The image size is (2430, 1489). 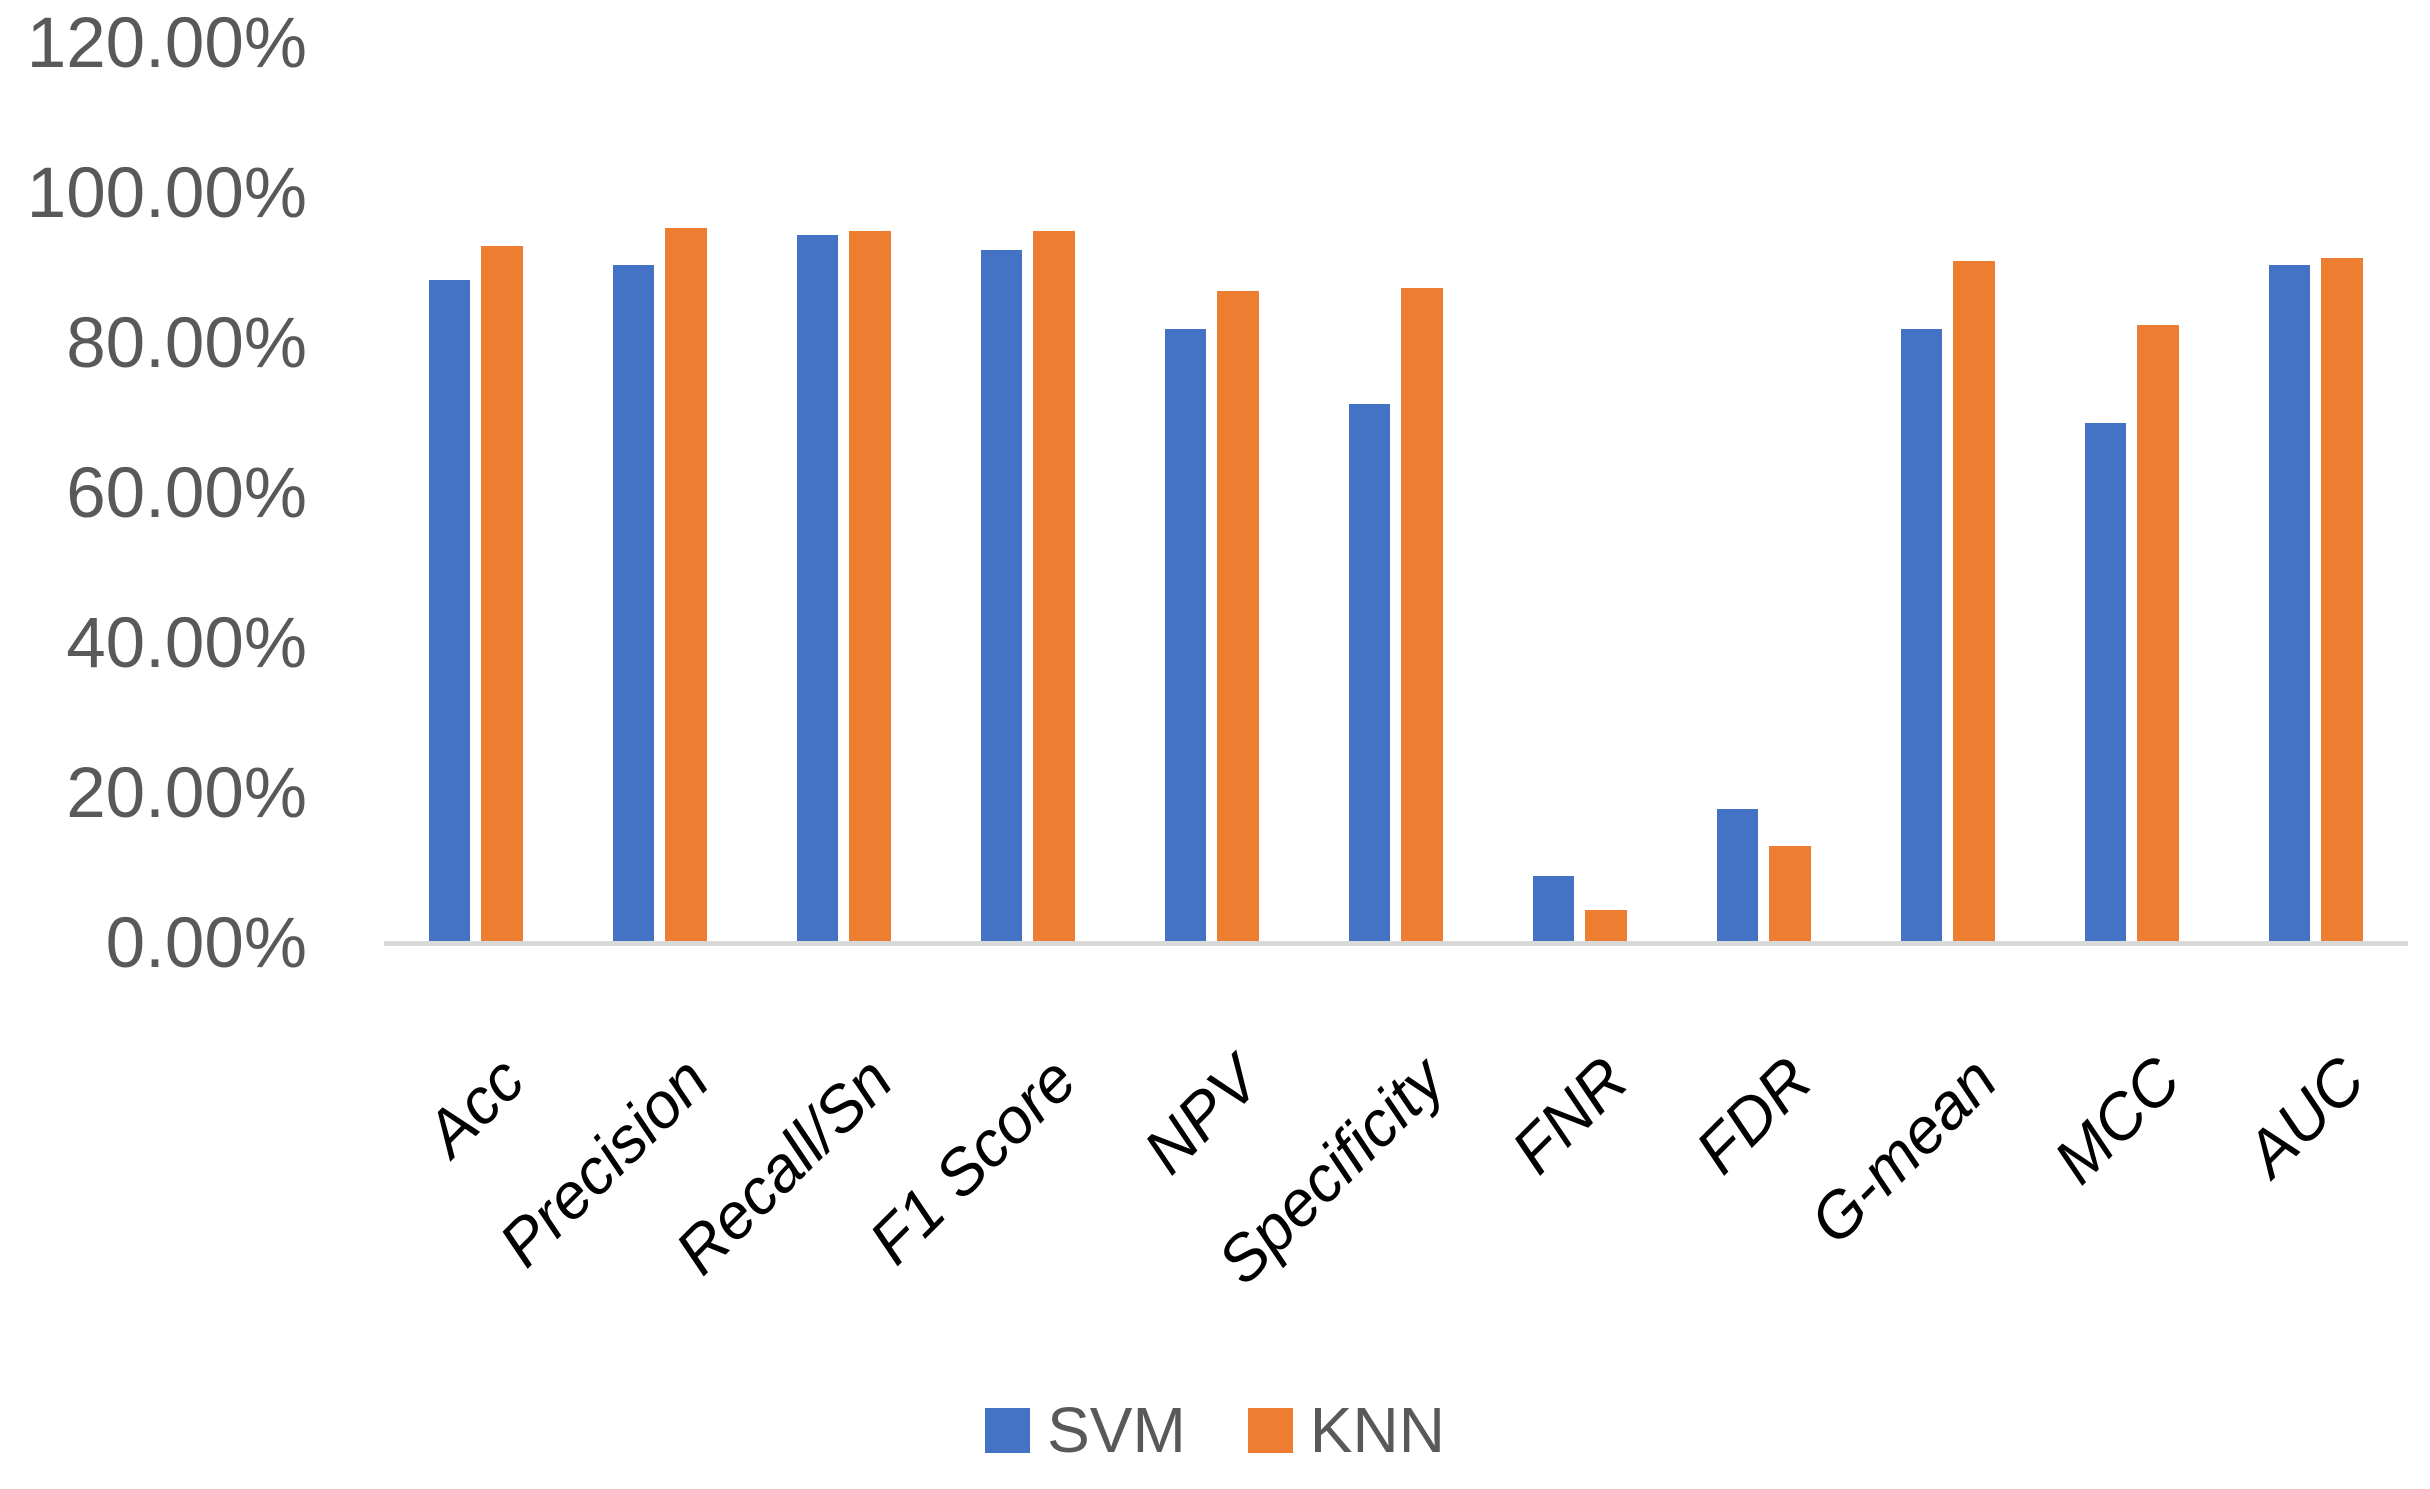 I want to click on legend-item-svm: SVM, so click(x=1085, y=1430).